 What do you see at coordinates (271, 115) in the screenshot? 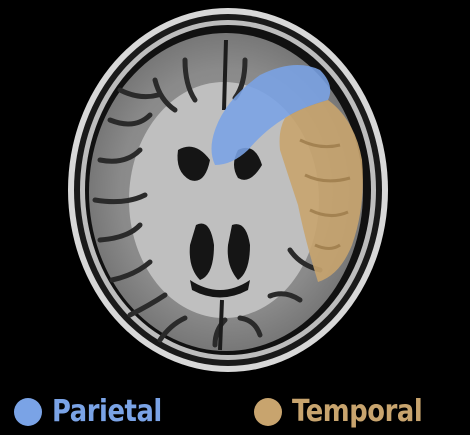
I see `parietal-region-overlay` at bounding box center [271, 115].